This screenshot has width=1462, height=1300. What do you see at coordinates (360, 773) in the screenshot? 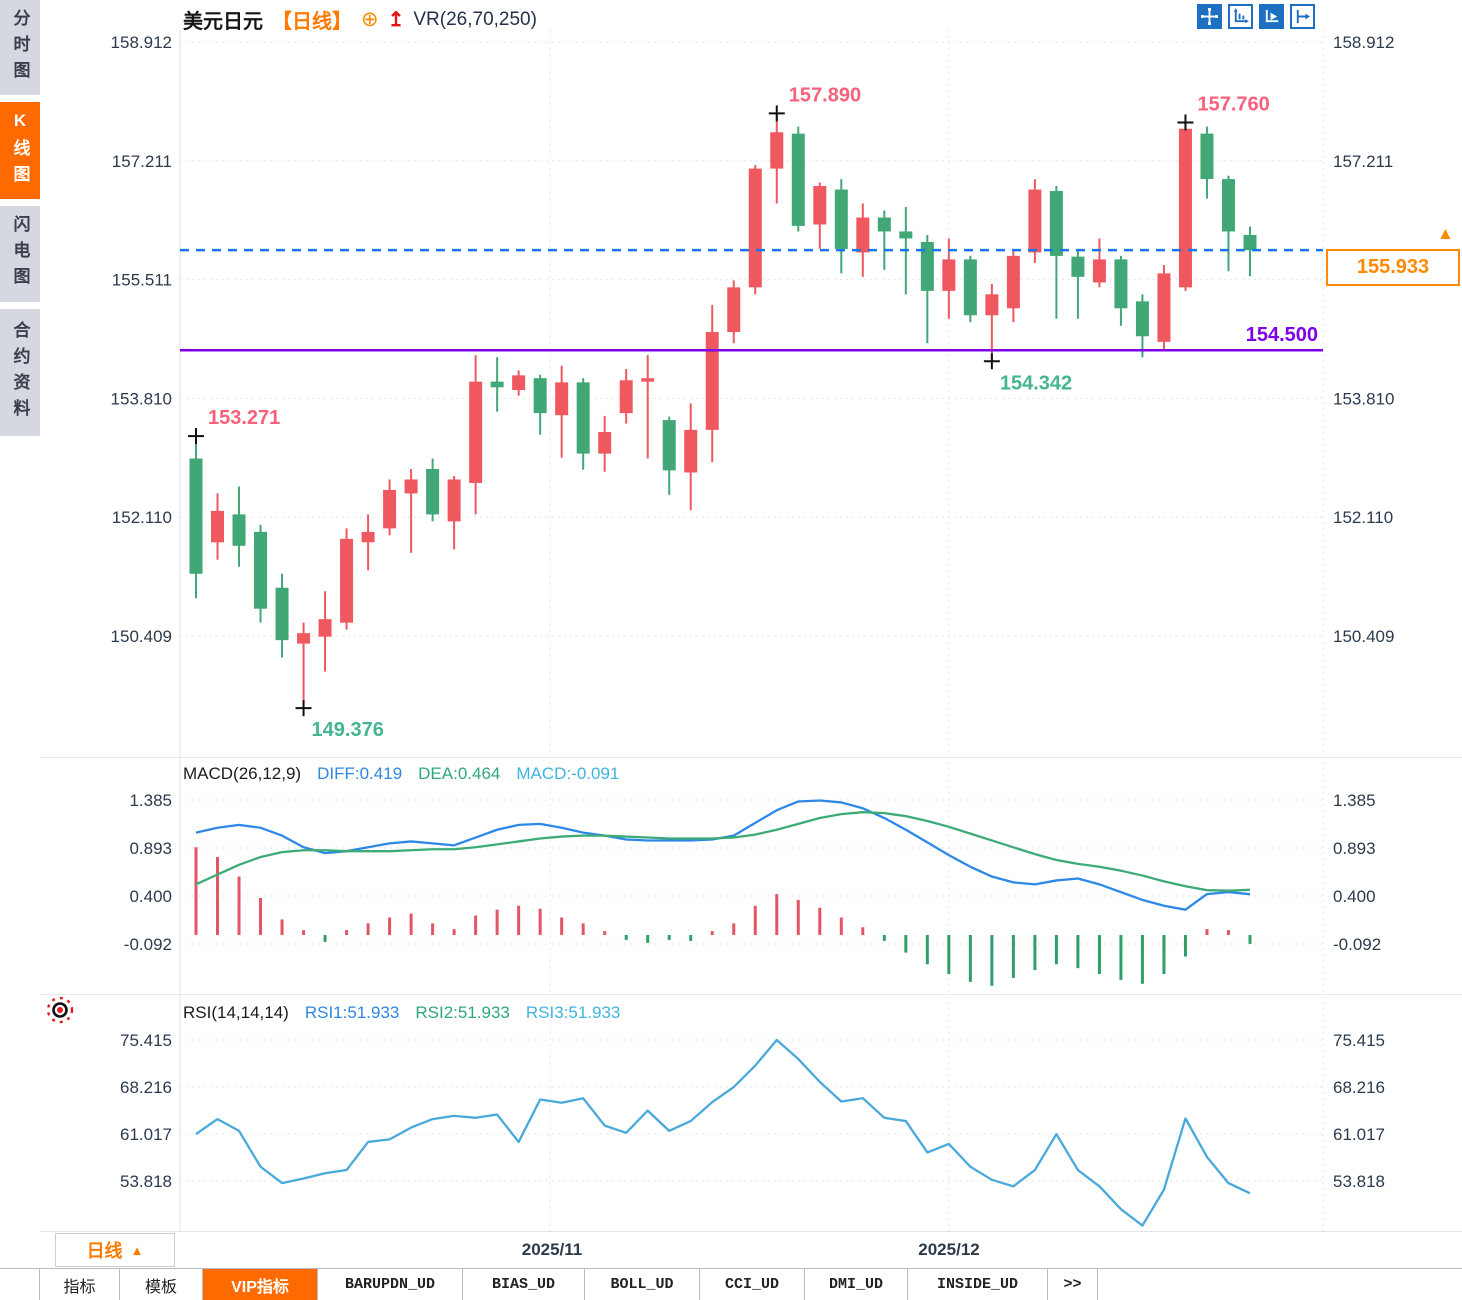
I see `macd-diff-value: DIFF:0.419` at bounding box center [360, 773].